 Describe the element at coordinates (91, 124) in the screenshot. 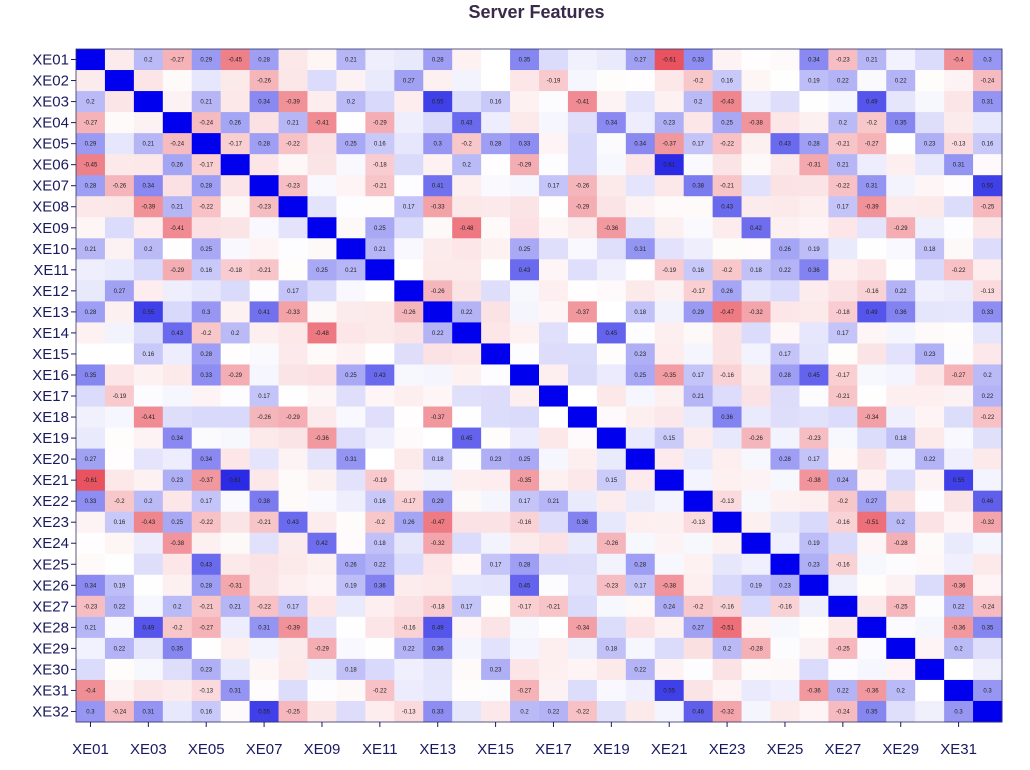

I see `cell-value-label: -0.27` at that location.